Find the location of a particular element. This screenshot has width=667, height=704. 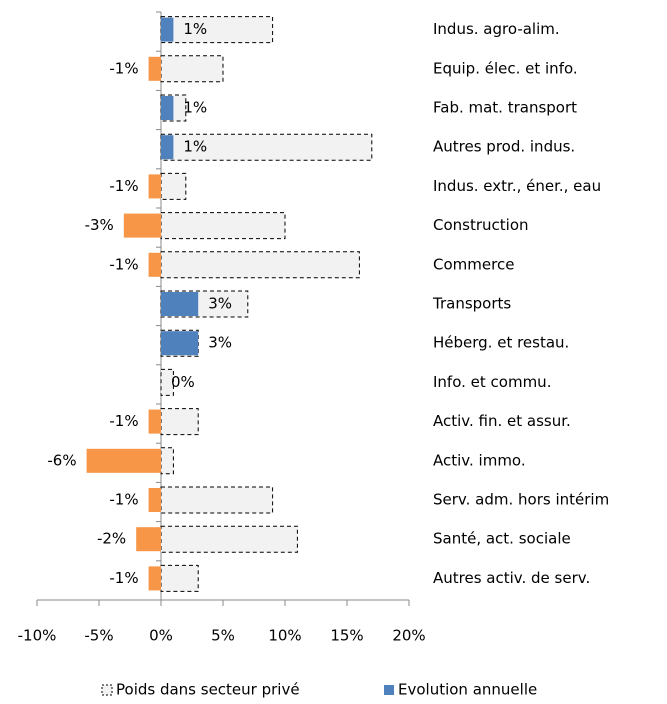

data-label: -2% is located at coordinates (111, 539).